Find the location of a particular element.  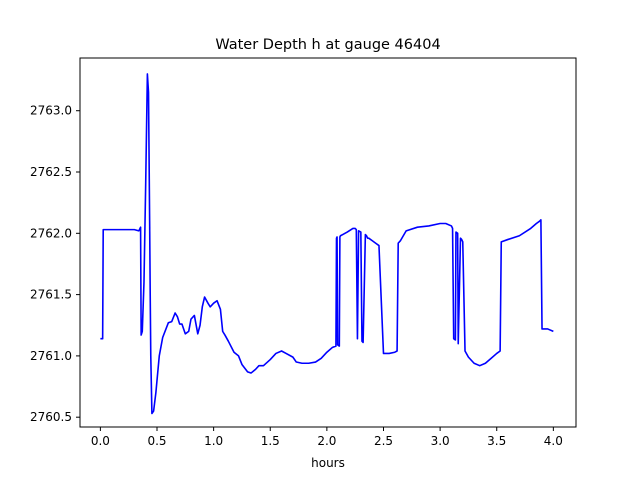

x-tick-label: 3.5 is located at coordinates (496, 441).